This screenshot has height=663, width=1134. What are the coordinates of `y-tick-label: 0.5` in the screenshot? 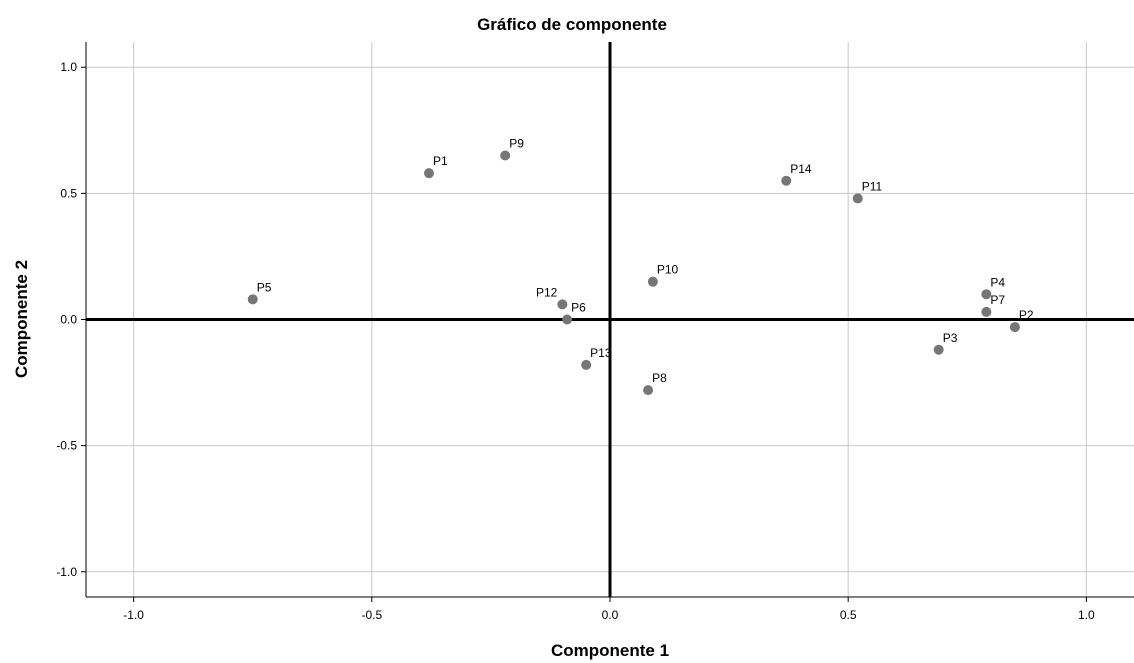 It's located at (68, 193).